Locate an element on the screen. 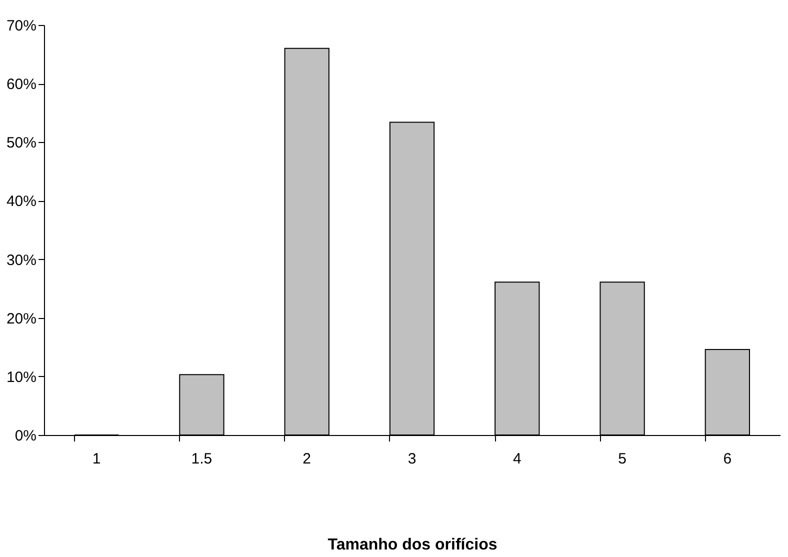 Image resolution: width=788 pixels, height=557 pixels. y-tick-label: 60% is located at coordinates (21, 85).